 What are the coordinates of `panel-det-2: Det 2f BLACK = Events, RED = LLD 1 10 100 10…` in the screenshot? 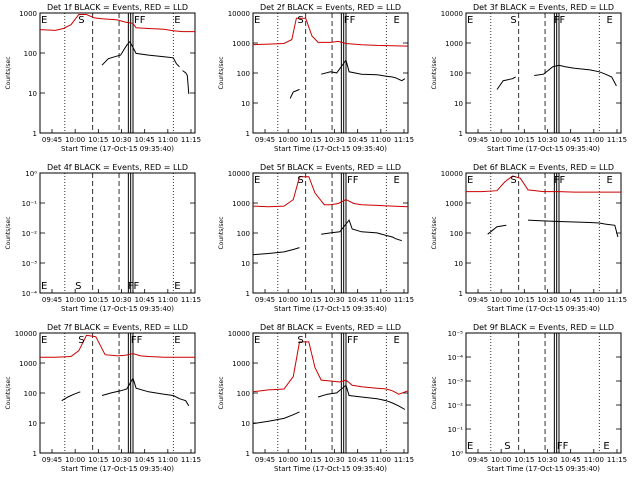 It's located at (316, 78).